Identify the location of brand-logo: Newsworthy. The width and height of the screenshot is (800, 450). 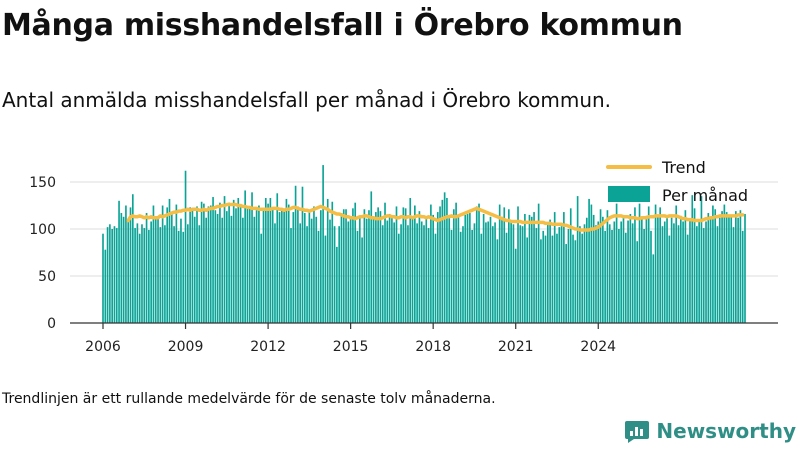
(710, 431).